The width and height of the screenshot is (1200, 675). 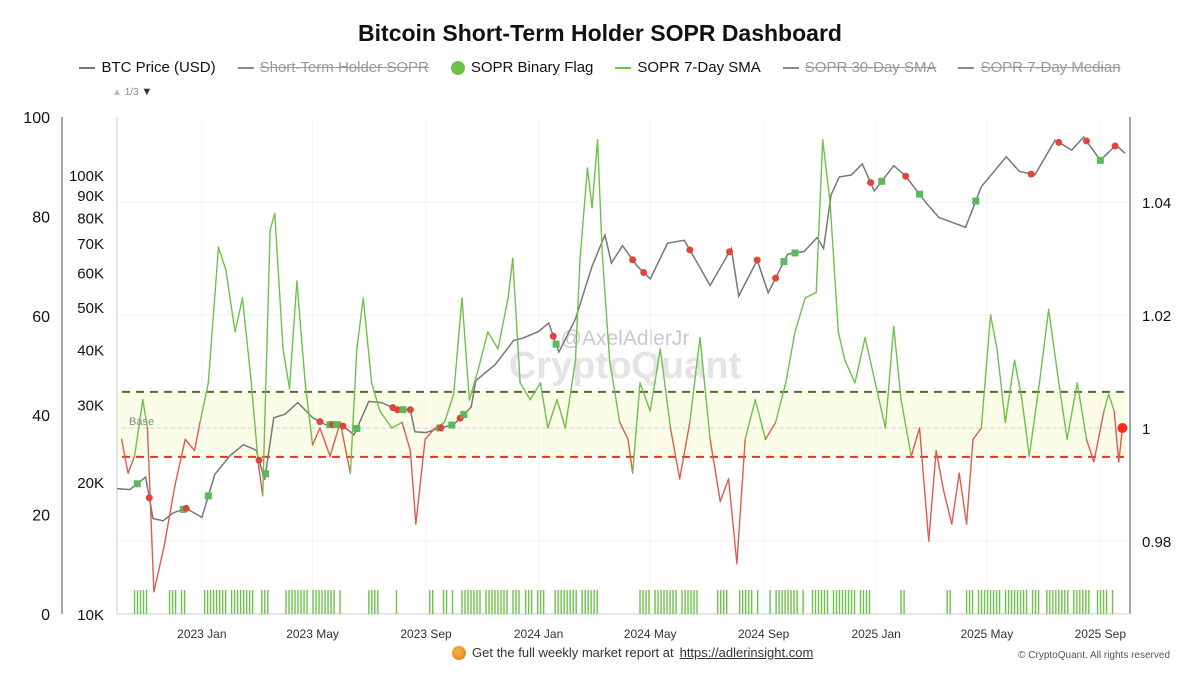 I want to click on left-tick-label: 40, so click(x=41, y=416).